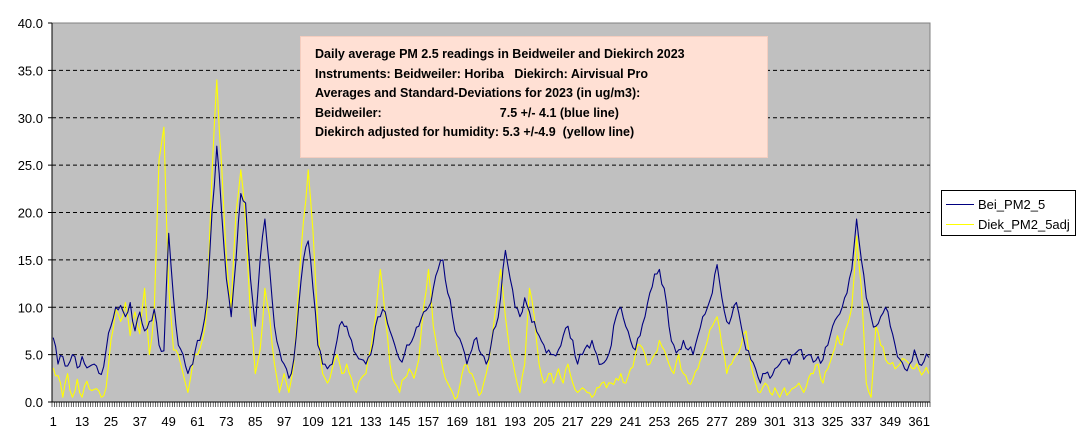 The image size is (1082, 446). What do you see at coordinates (631, 421) in the screenshot?
I see `x-tick-label: 241` at bounding box center [631, 421].